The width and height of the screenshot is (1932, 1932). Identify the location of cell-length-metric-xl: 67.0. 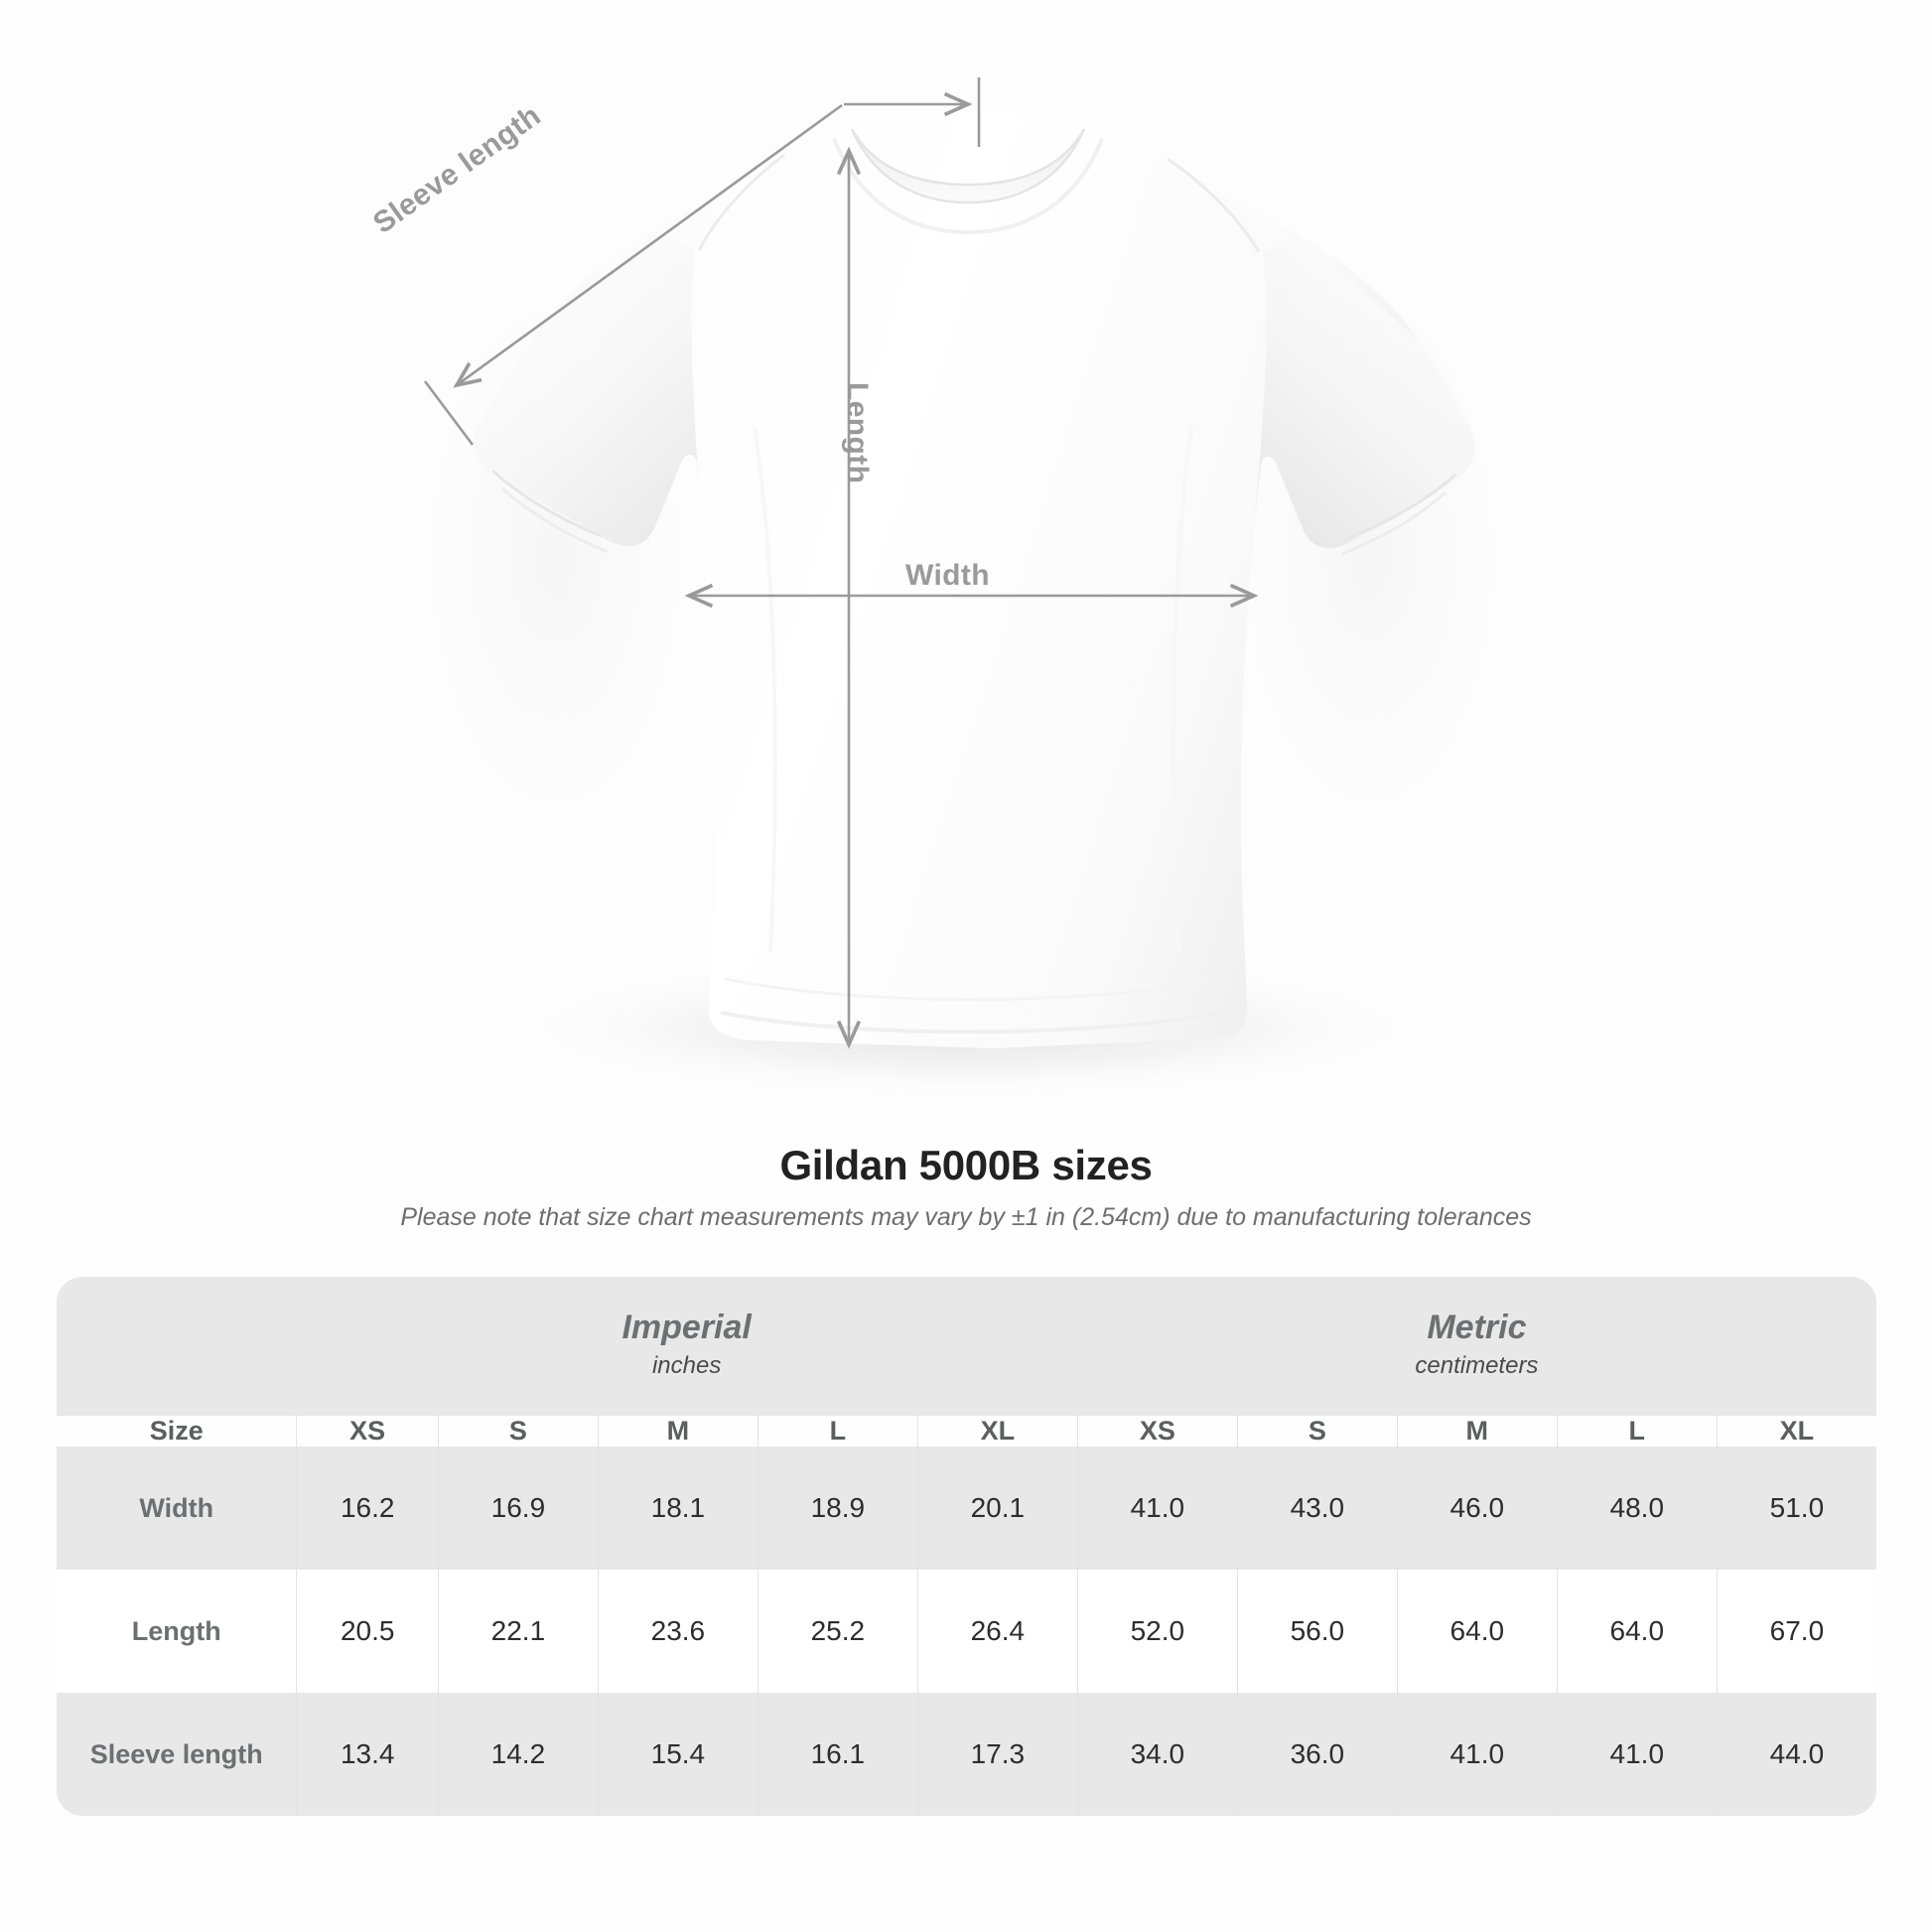
(1796, 1632).